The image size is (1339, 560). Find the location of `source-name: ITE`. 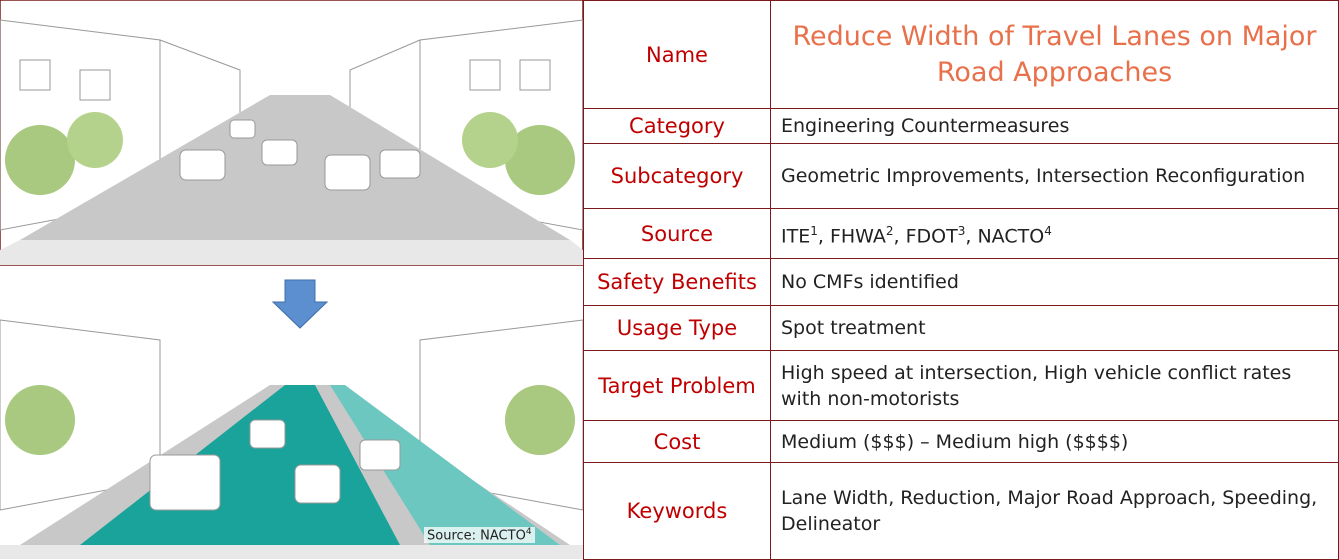

source-name: ITE is located at coordinates (796, 236).